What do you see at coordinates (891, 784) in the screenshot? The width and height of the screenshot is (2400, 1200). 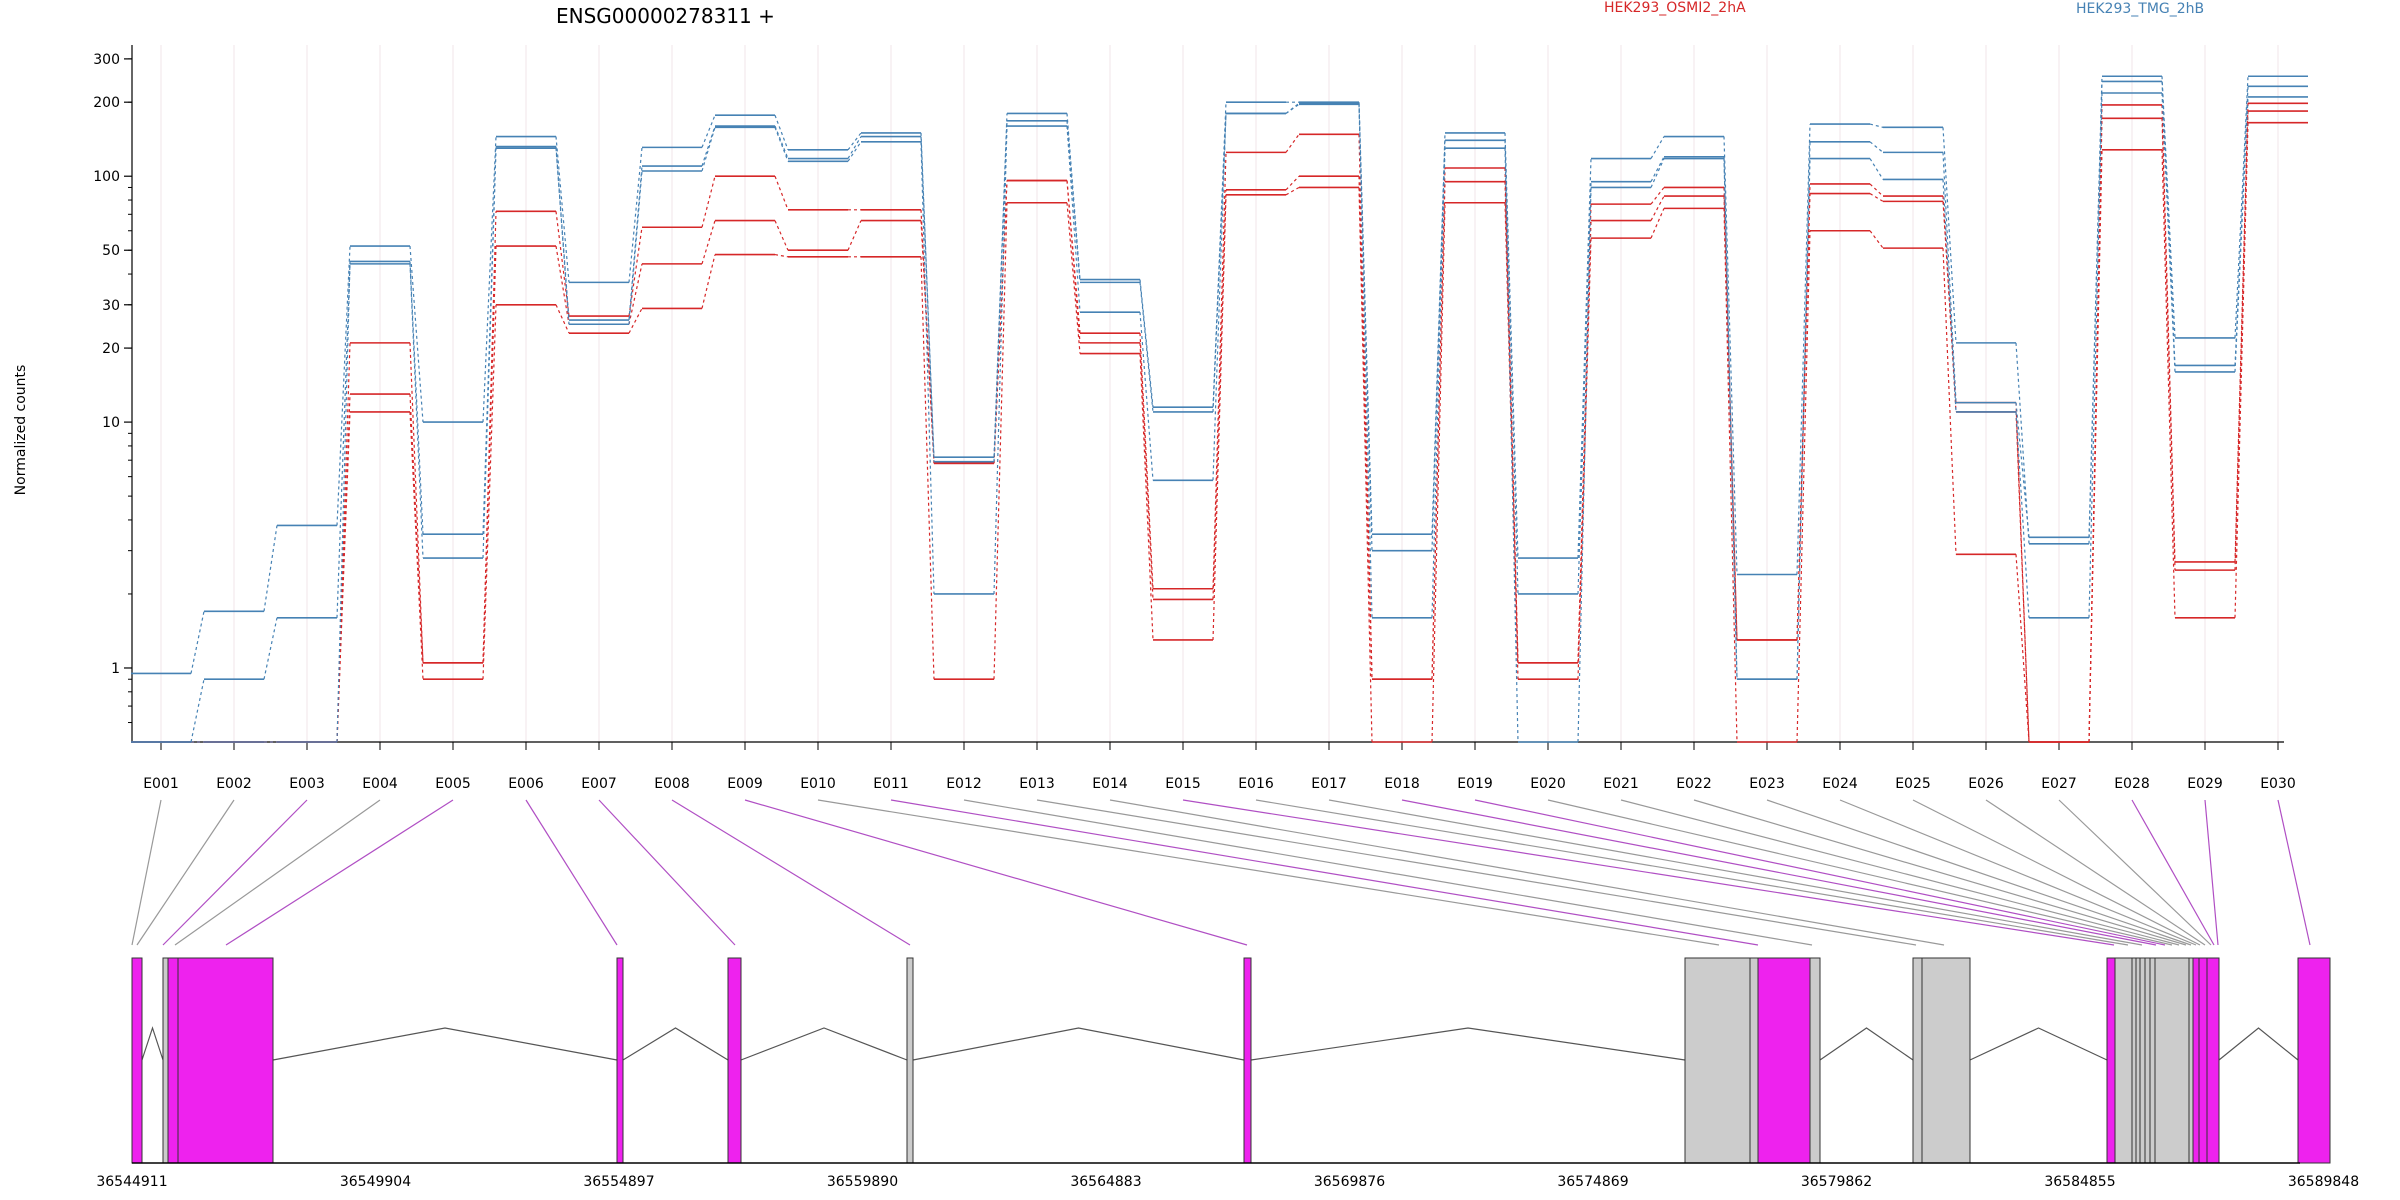 I see `x-tick-label: E011` at bounding box center [891, 784].